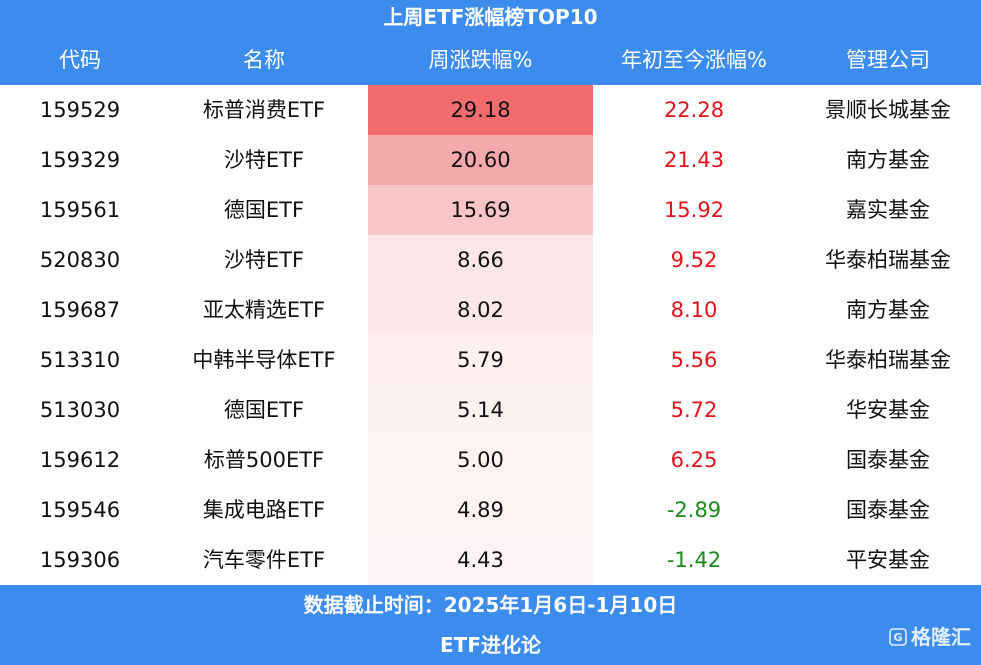 This screenshot has width=981, height=665. What do you see at coordinates (888, 210) in the screenshot?
I see `table-cell: 嘉实基金` at bounding box center [888, 210].